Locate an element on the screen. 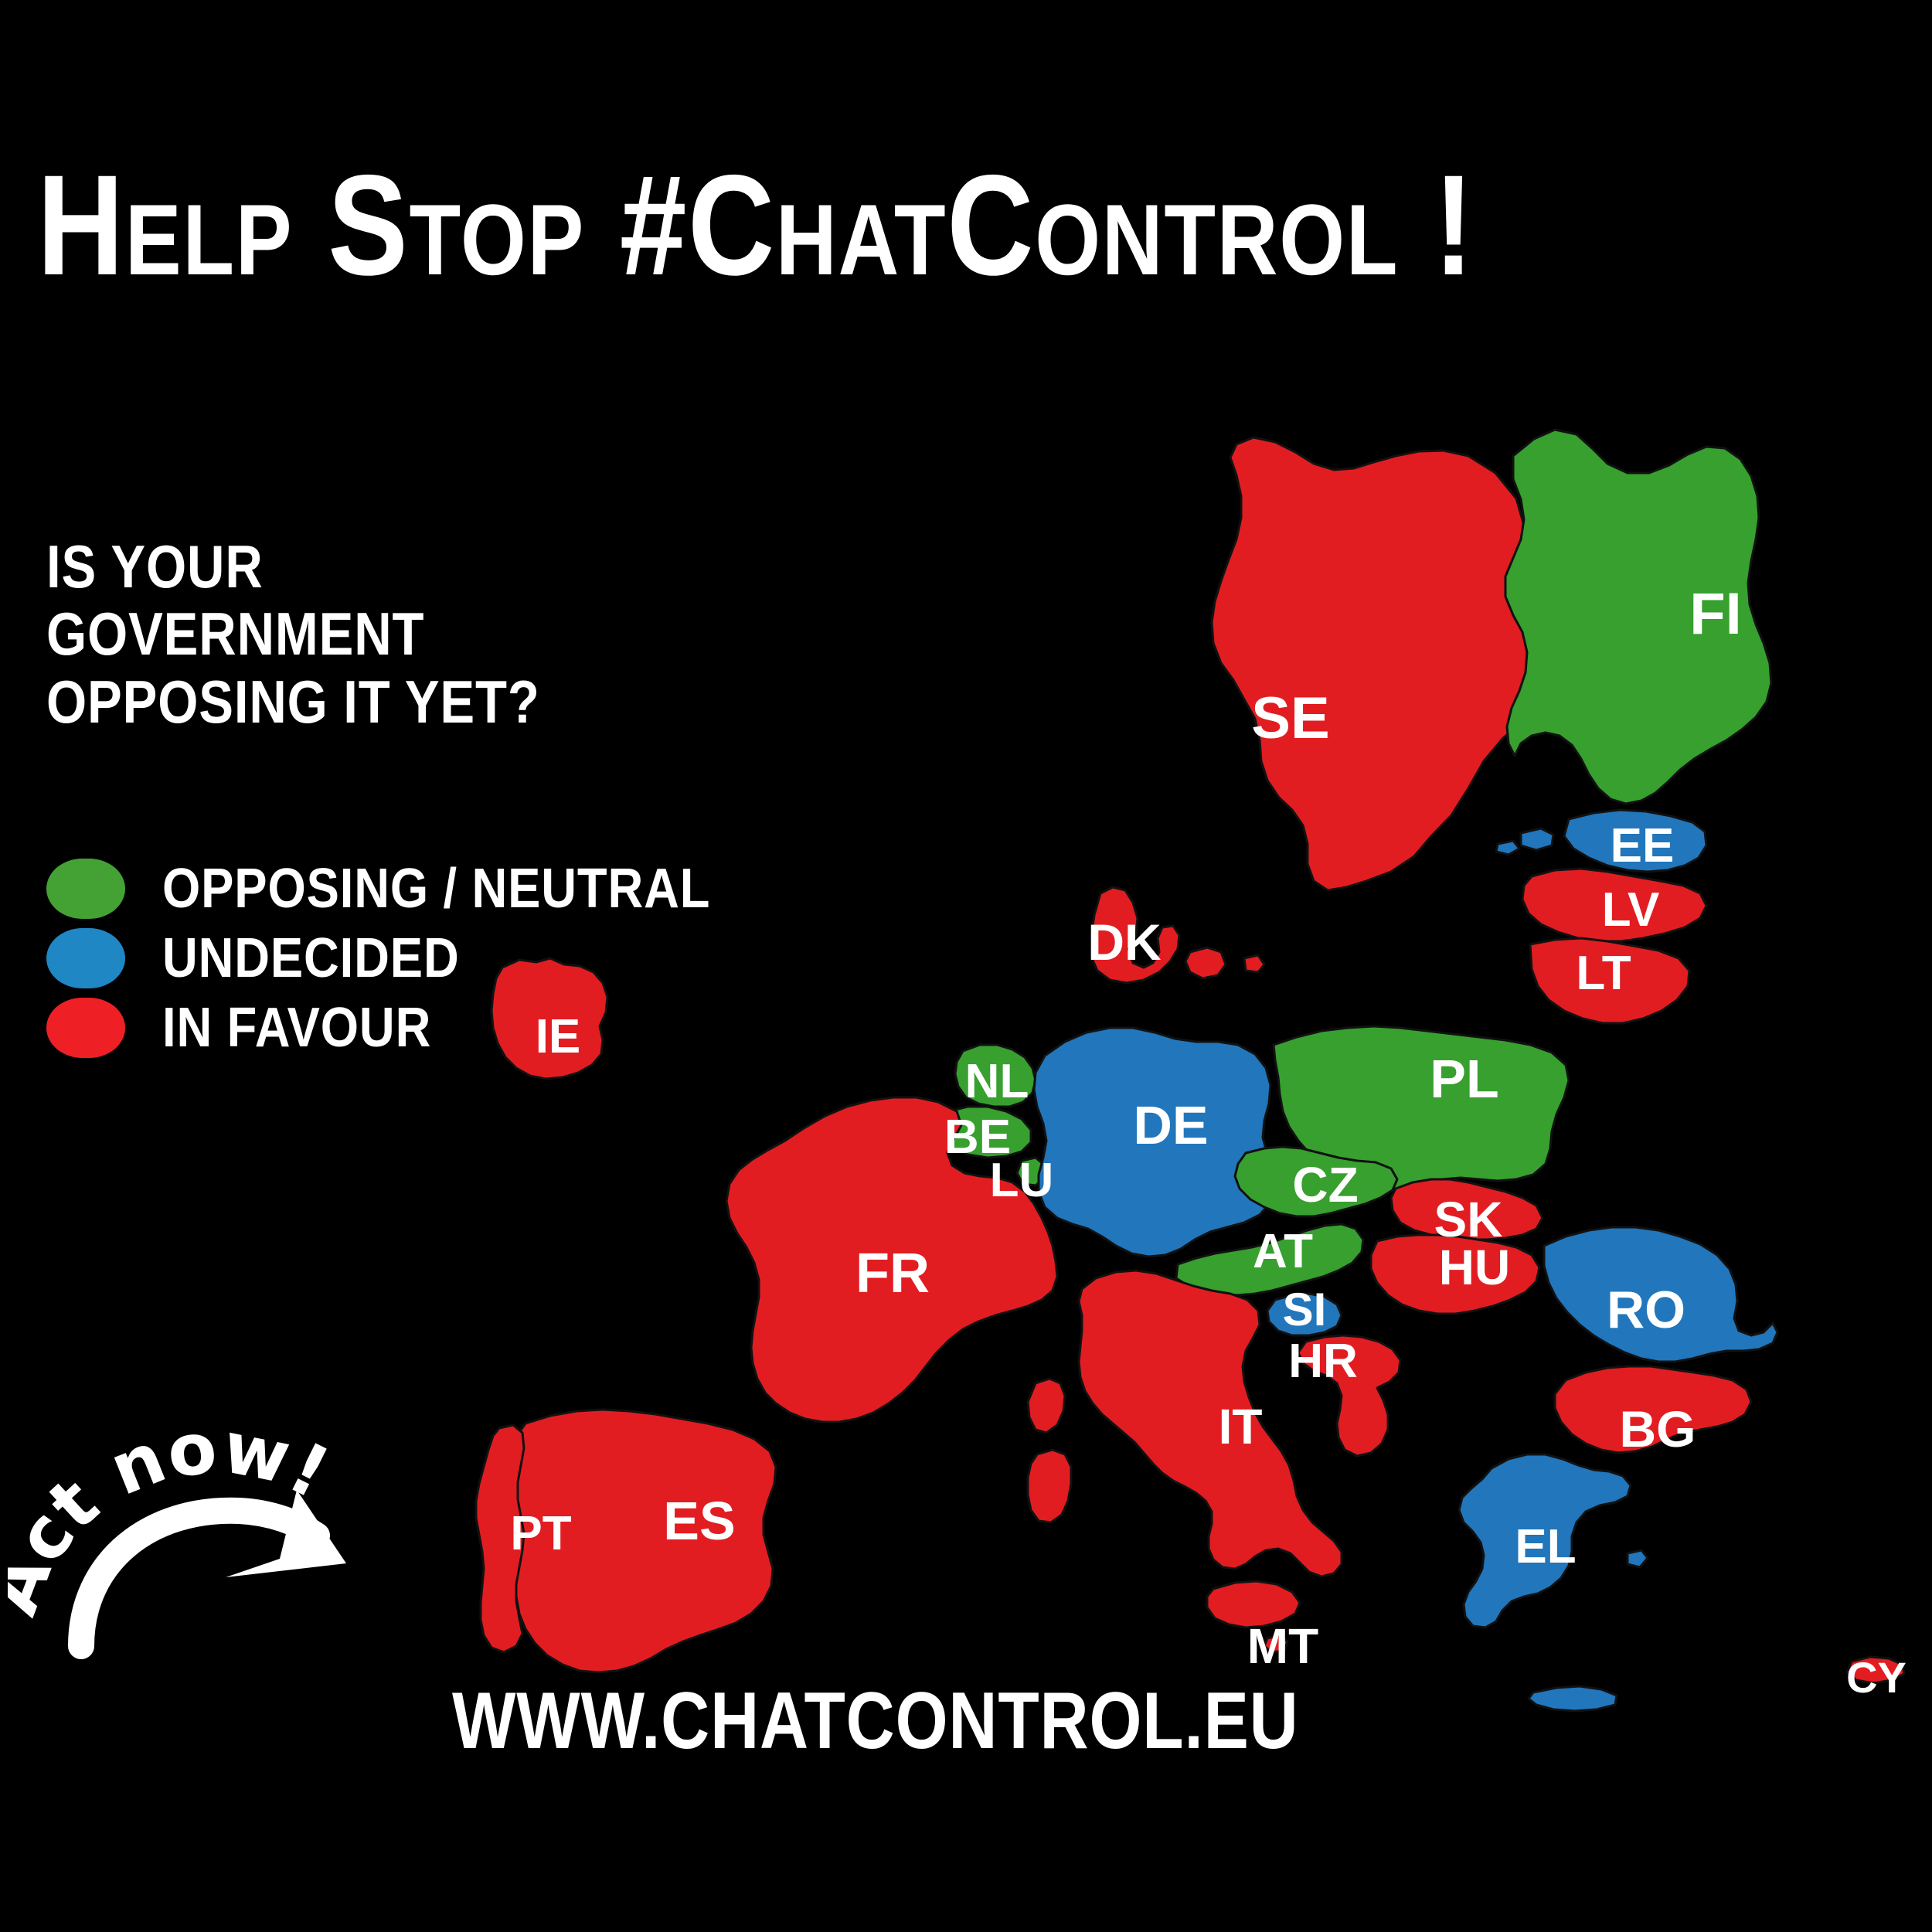  country-shape-AT is located at coordinates (1270, 1260).